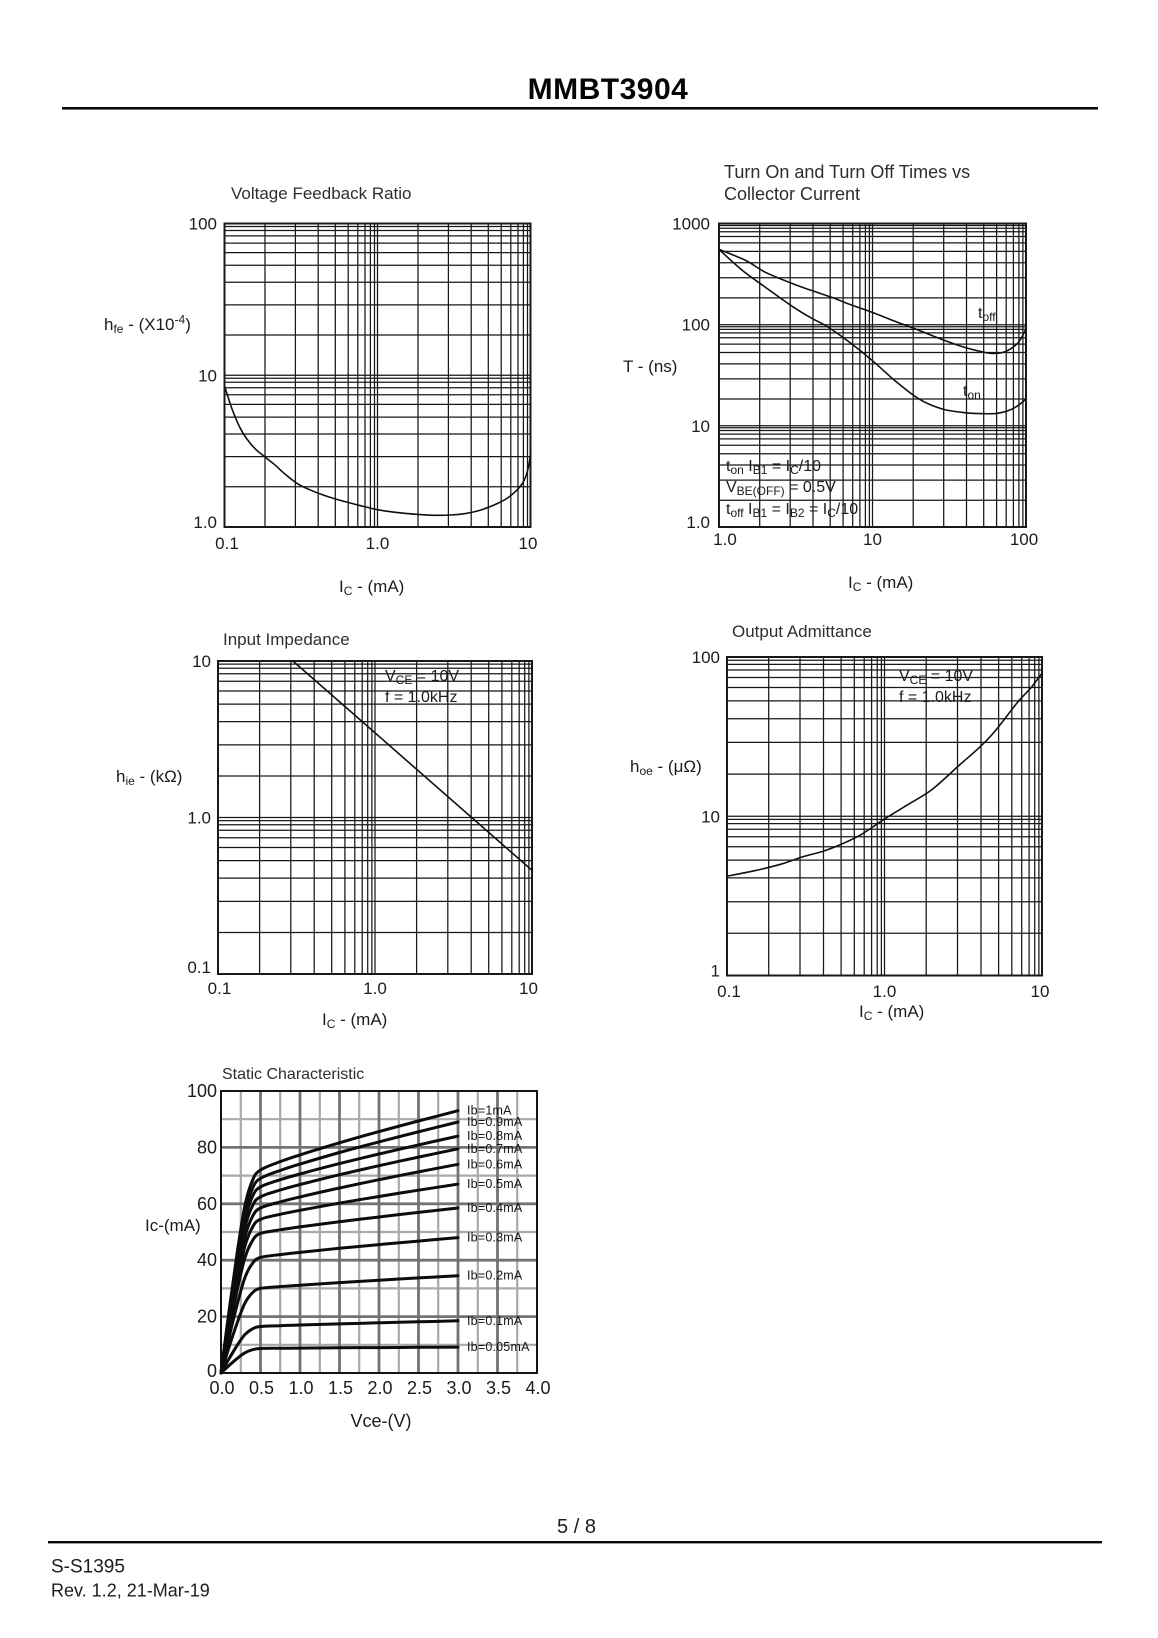 This screenshot has height=1638, width=1158. What do you see at coordinates (537, 1388) in the screenshot?
I see `svg-text: 4.0` at bounding box center [537, 1388].